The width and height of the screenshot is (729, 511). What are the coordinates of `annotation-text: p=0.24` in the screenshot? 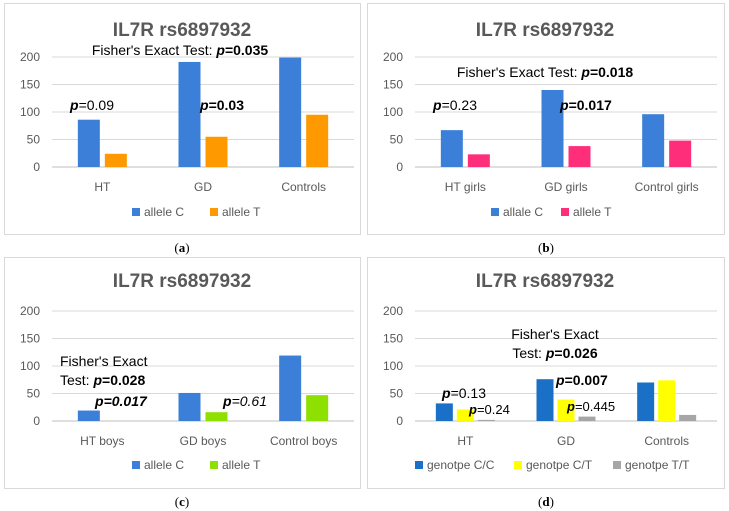 It's located at (489, 409).